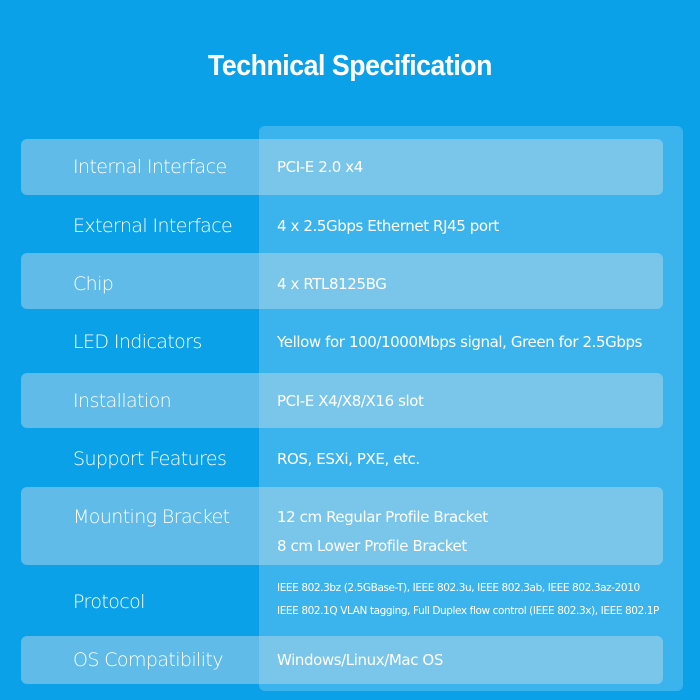 Image resolution: width=700 pixels, height=700 pixels. What do you see at coordinates (350, 66) in the screenshot?
I see `page-title: Technical Specification` at bounding box center [350, 66].